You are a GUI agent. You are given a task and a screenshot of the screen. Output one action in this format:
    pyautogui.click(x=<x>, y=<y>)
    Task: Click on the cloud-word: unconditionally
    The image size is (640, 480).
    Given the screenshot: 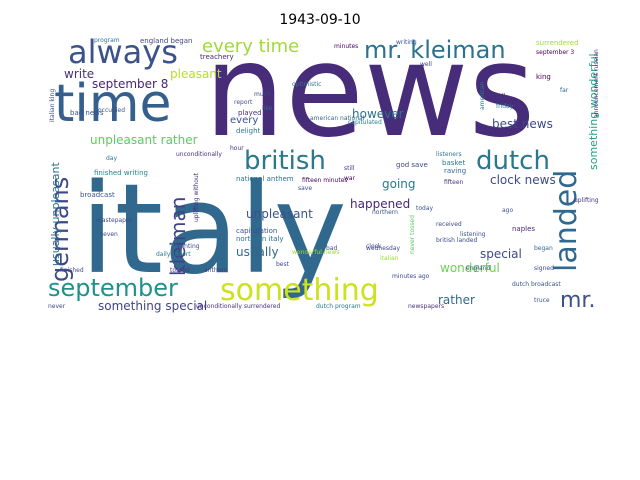 What is the action you would take?
    pyautogui.click(x=199, y=154)
    